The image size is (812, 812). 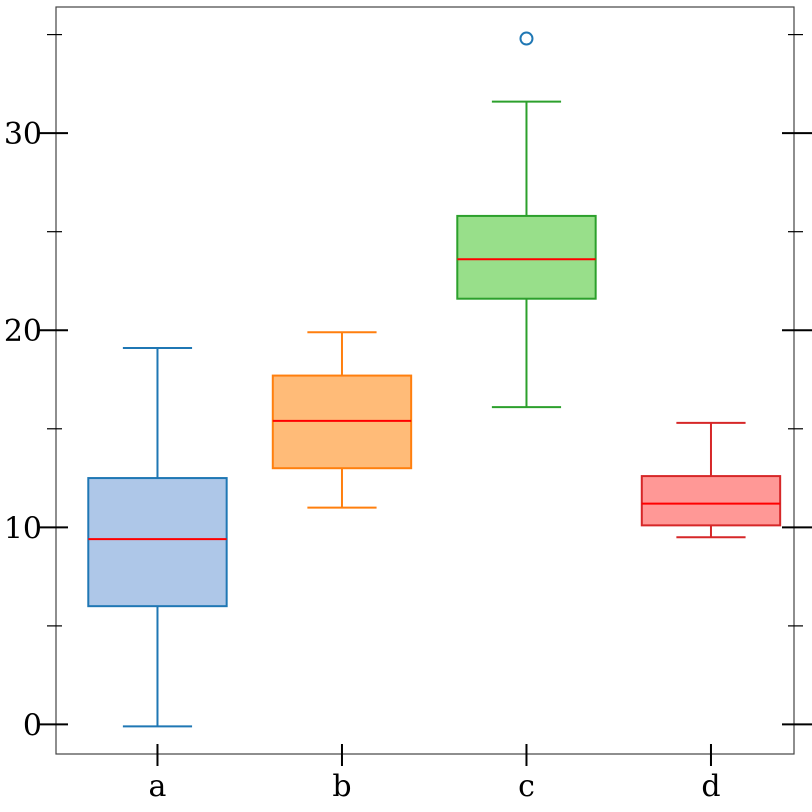 I want to click on box-group-d, so click(x=711, y=480).